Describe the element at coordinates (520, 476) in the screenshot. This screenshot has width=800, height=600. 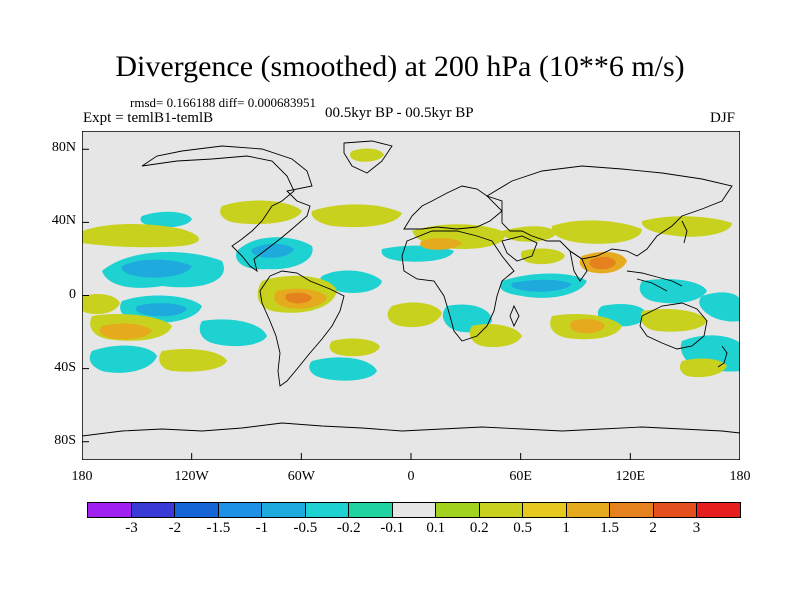
I see `longitude-label: 60E` at that location.